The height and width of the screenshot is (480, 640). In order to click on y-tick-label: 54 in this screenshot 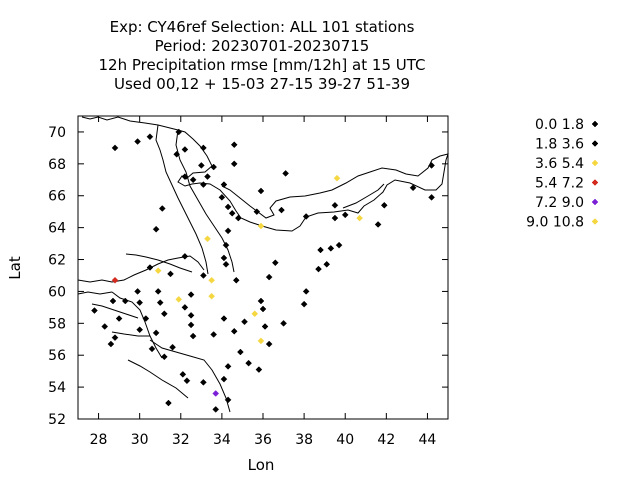, I will do `click(57, 388)`.